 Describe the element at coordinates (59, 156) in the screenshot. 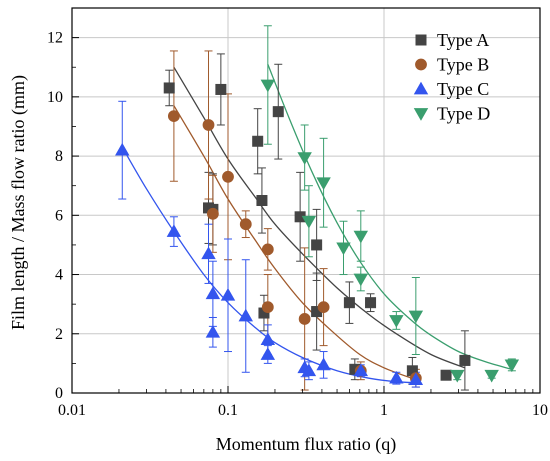

I see `y-tick-label: 8` at that location.